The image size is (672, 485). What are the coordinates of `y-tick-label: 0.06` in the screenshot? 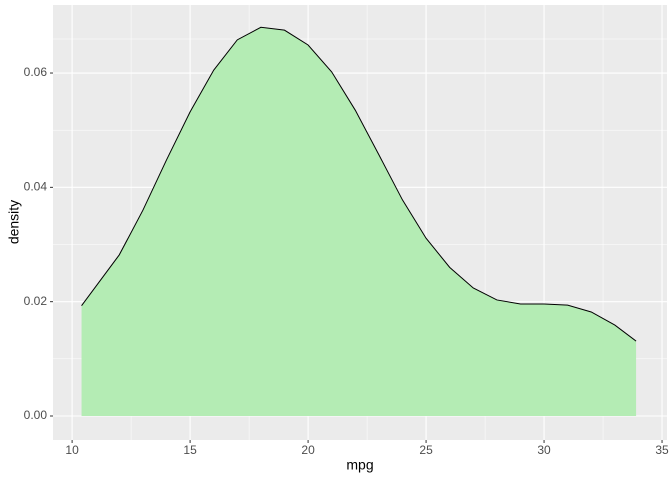 It's located at (36, 72).